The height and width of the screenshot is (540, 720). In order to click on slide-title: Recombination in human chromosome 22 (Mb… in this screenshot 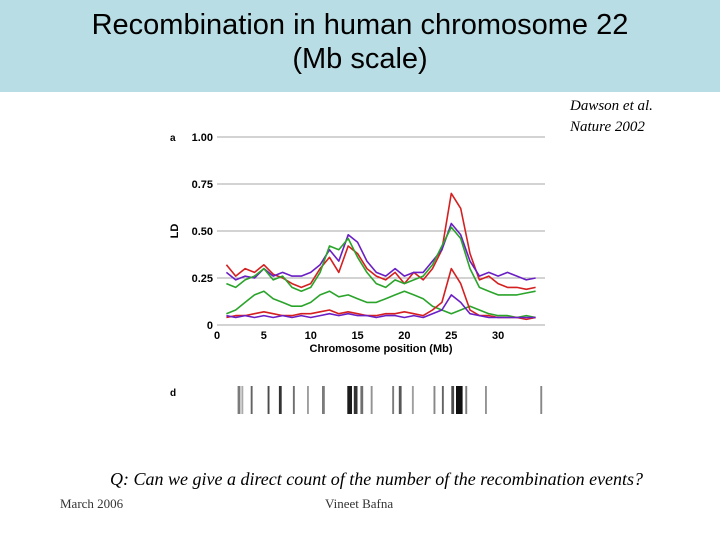, I will do `click(360, 42)`.